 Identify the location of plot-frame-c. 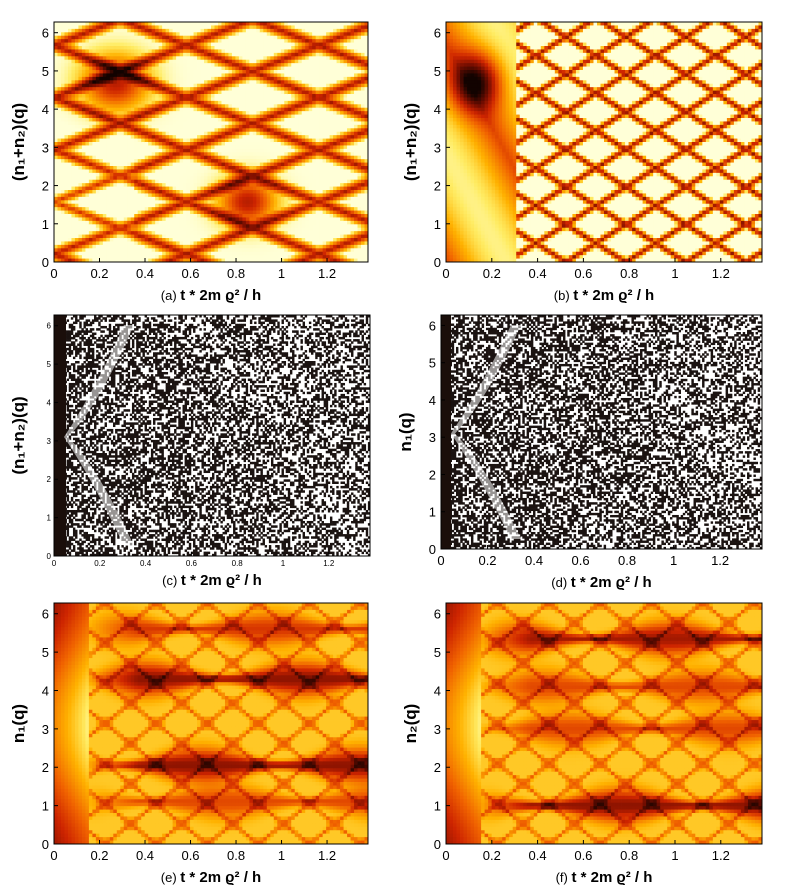
(212, 435).